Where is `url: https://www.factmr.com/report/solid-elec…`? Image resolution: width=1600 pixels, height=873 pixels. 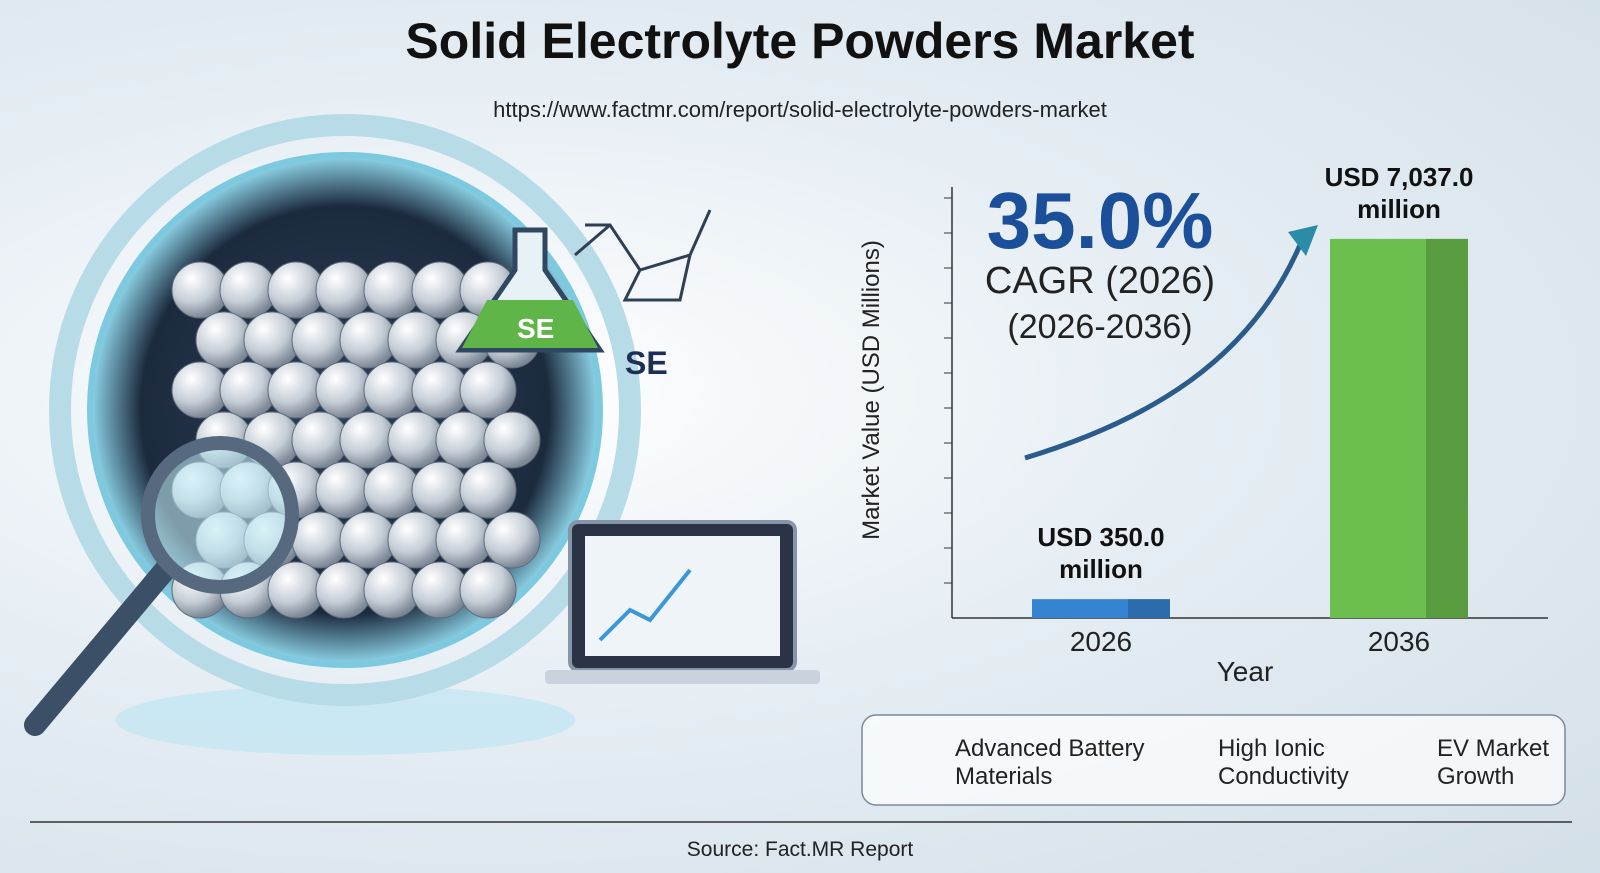 url: https://www.factmr.com/report/solid-elec… is located at coordinates (800, 109).